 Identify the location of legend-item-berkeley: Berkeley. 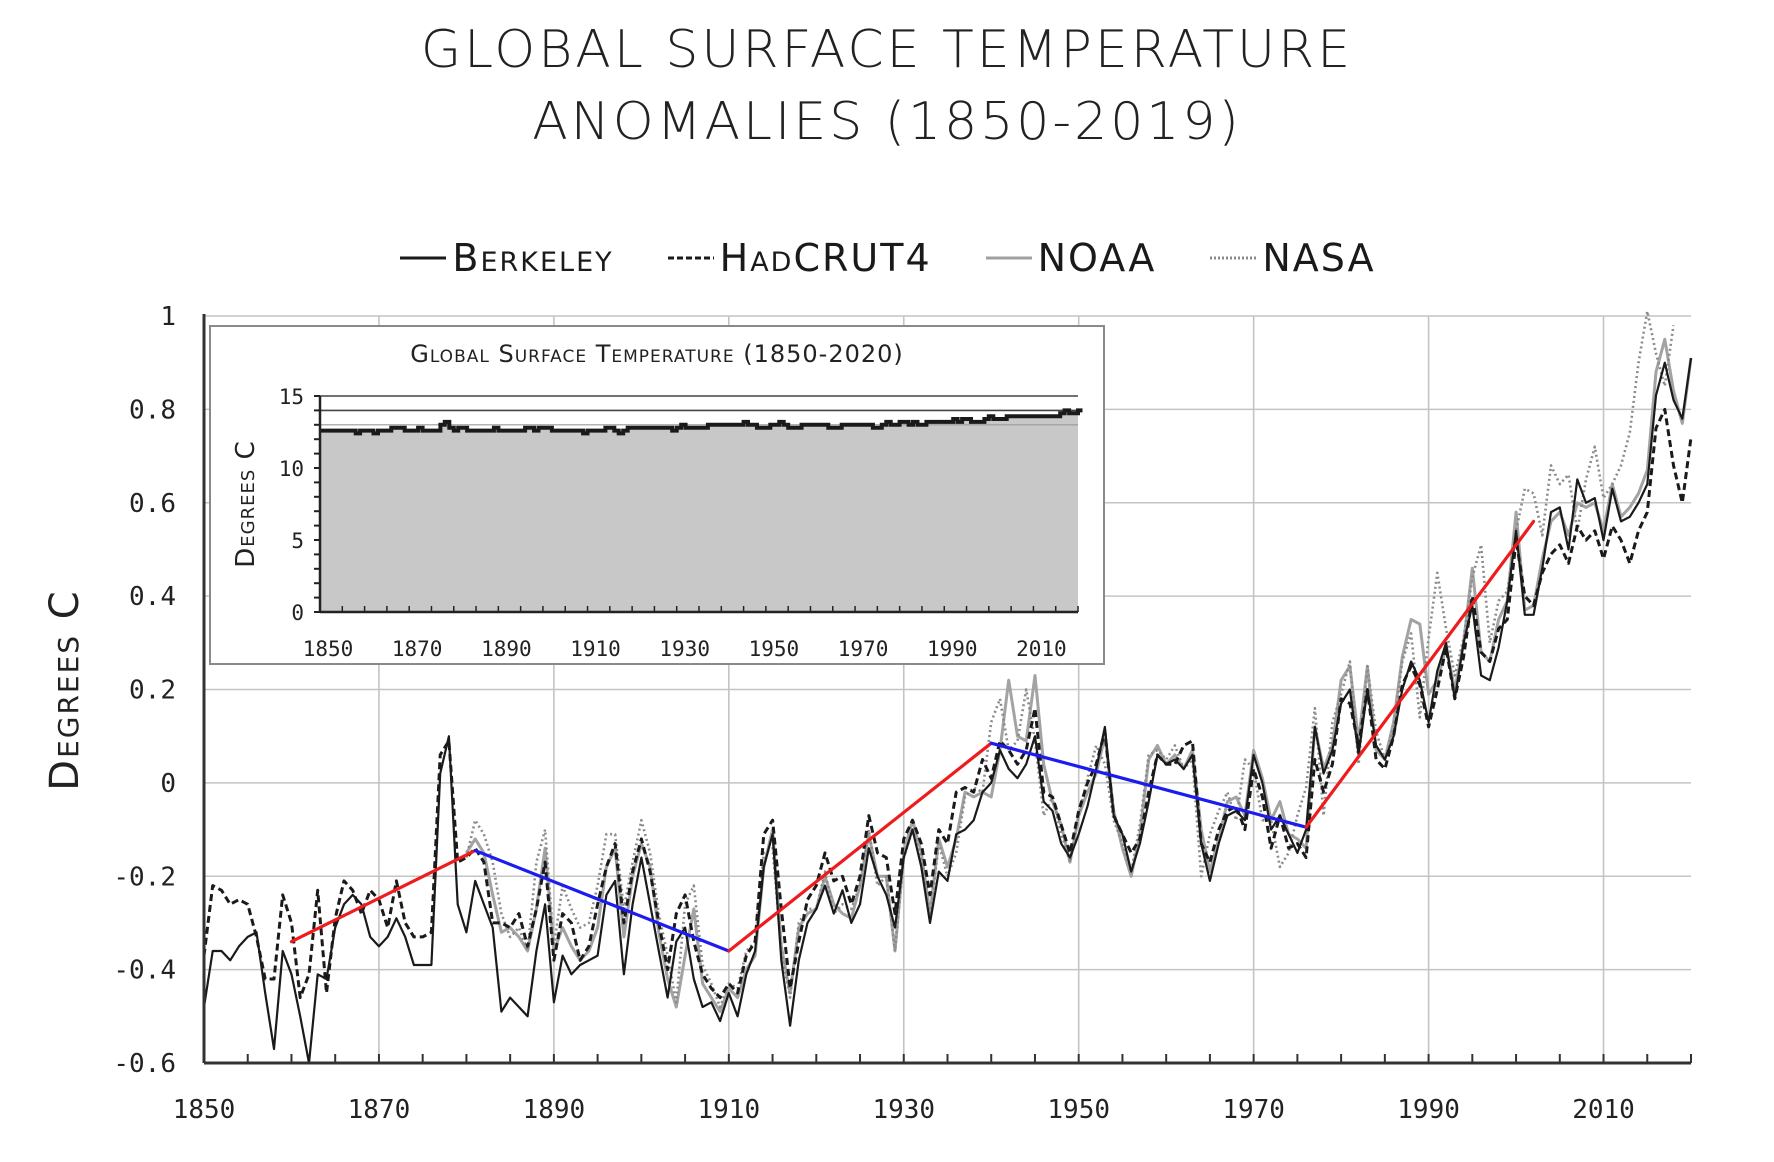
(505, 258).